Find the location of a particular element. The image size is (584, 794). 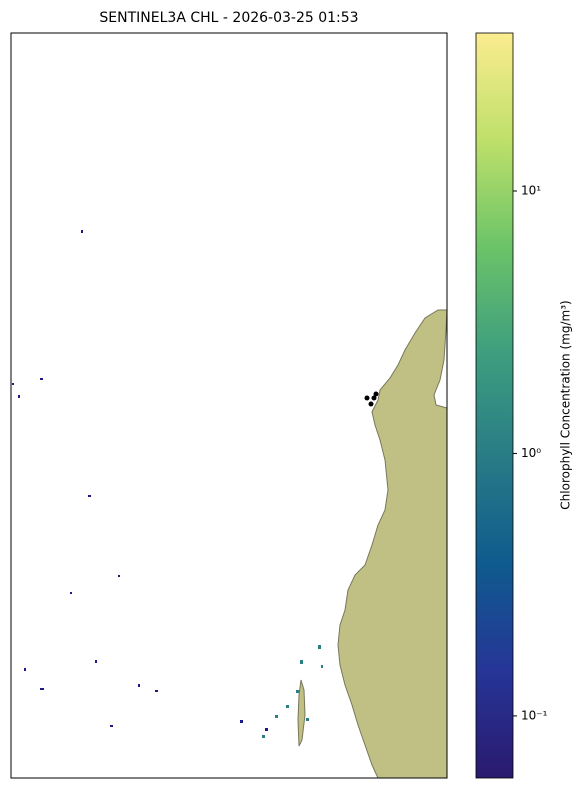

chl-pixels-coastal is located at coordinates (292, 691).